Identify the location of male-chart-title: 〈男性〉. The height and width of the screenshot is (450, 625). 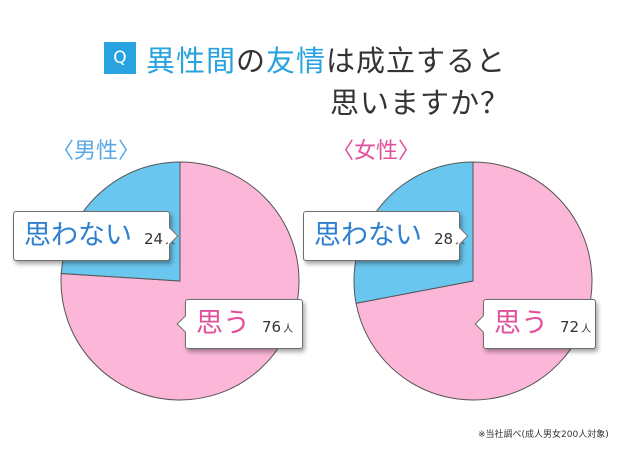
(96, 151).